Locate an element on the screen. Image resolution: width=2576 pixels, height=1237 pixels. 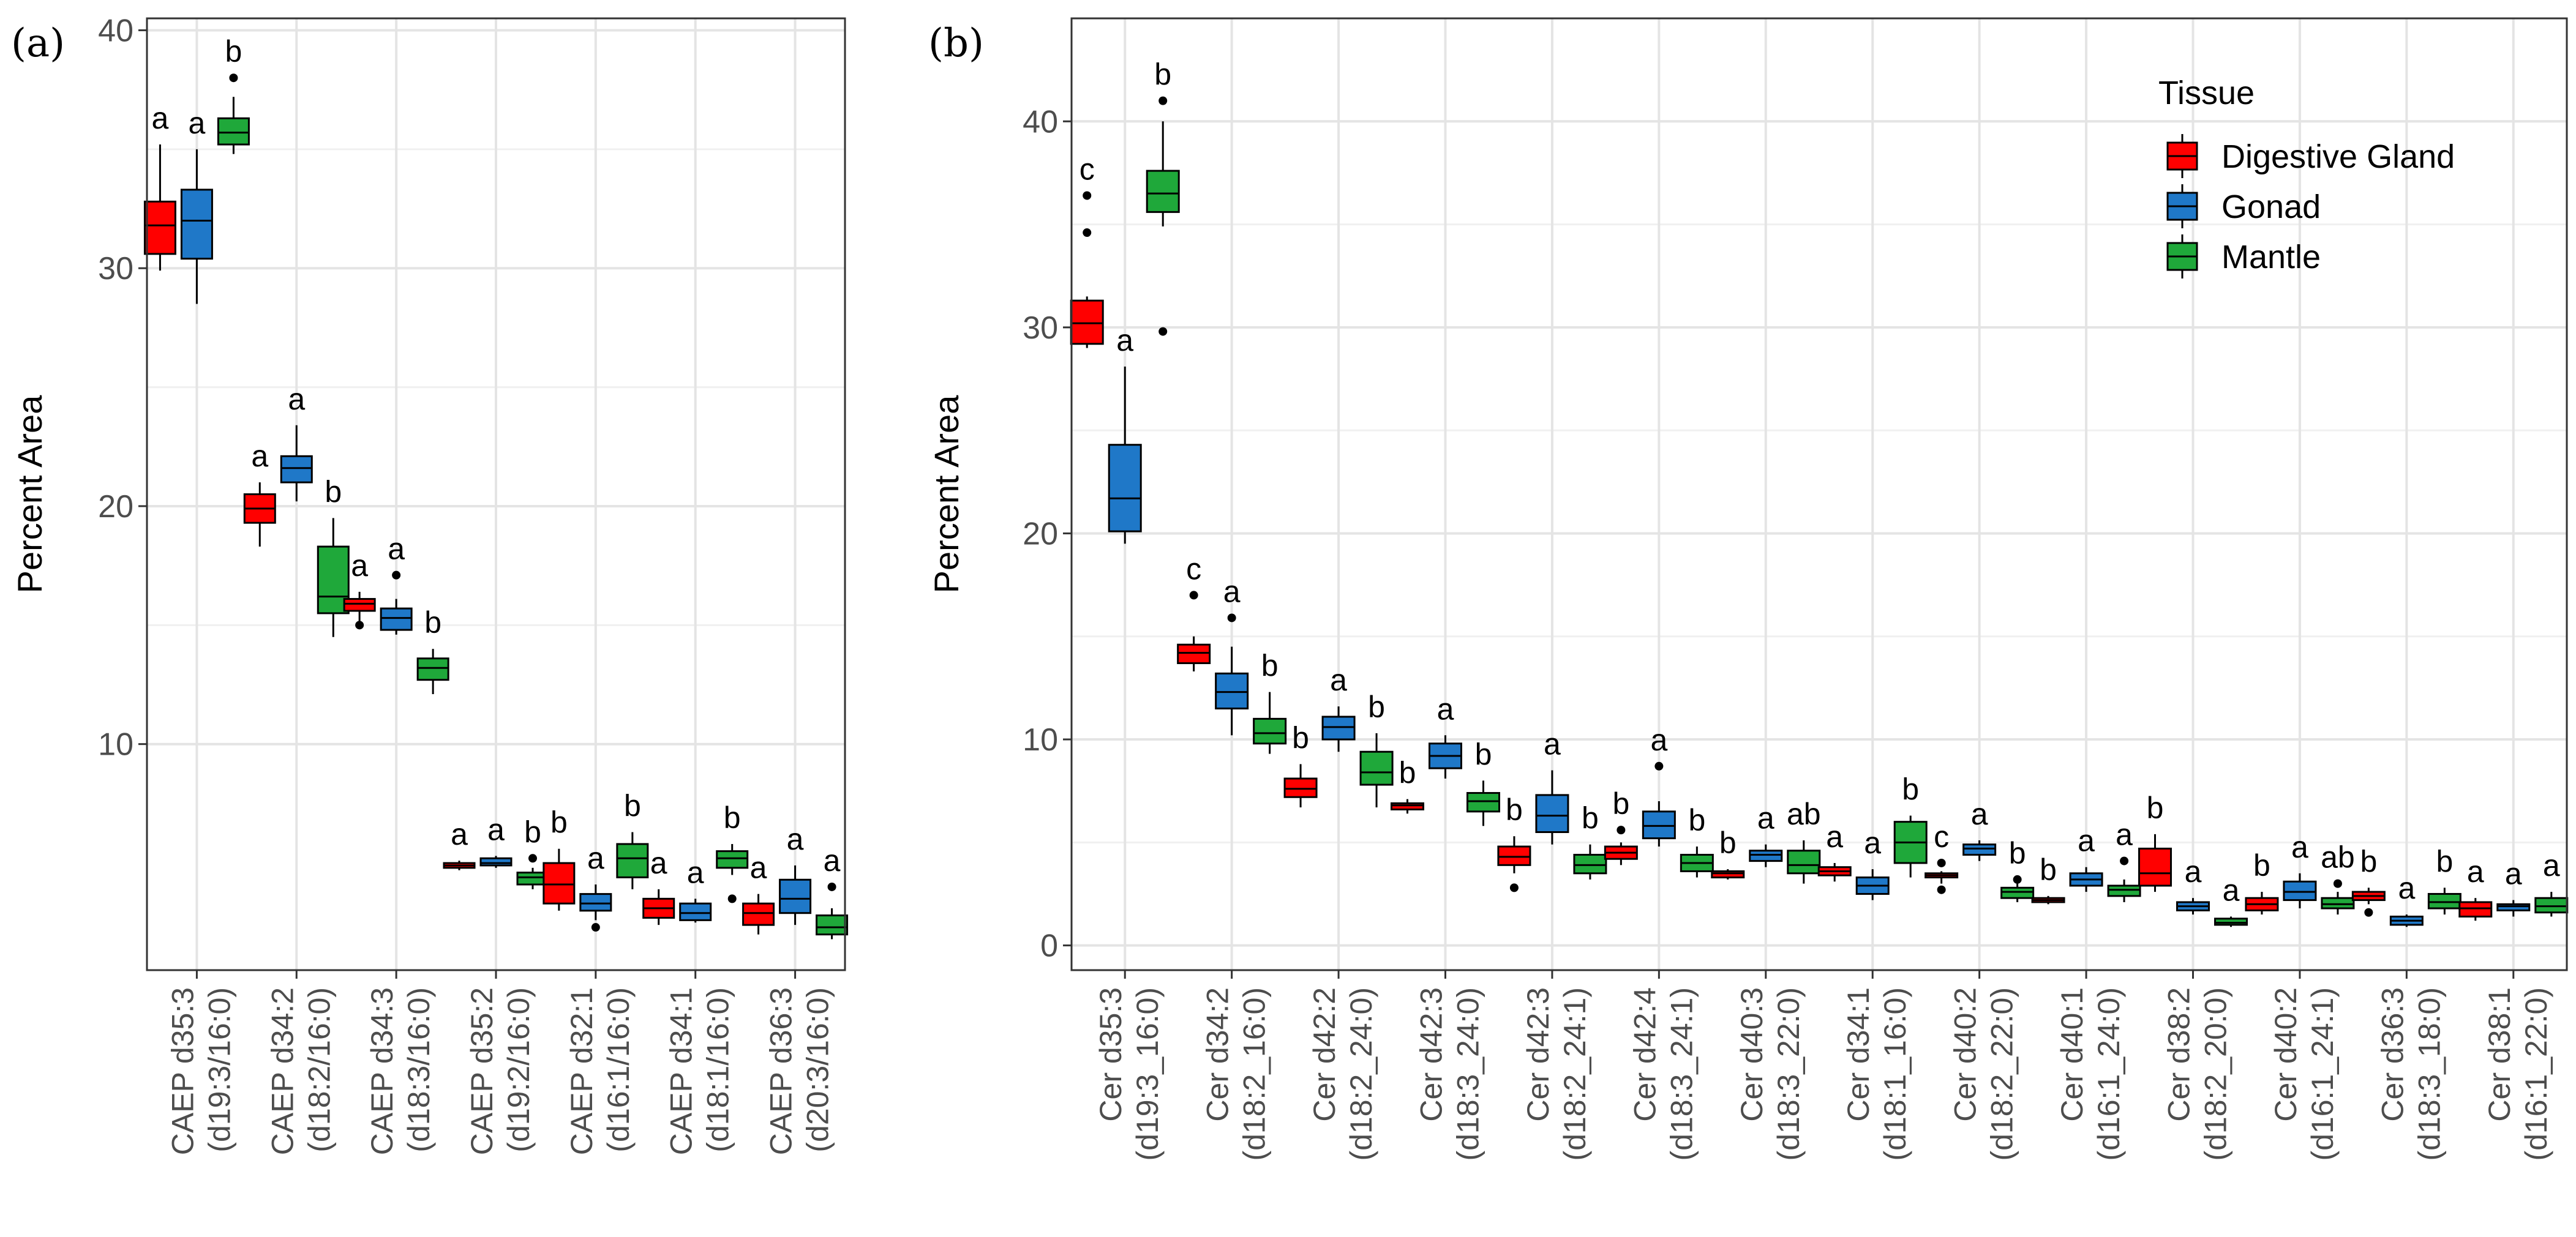
y-tick-label: 0 is located at coordinates (1049, 946).